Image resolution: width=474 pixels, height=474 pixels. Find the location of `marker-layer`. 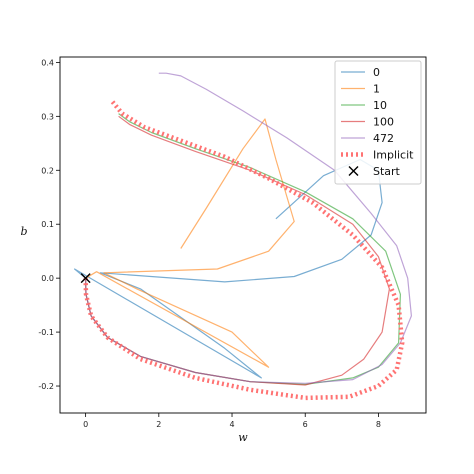

marker-layer is located at coordinates (85, 278).